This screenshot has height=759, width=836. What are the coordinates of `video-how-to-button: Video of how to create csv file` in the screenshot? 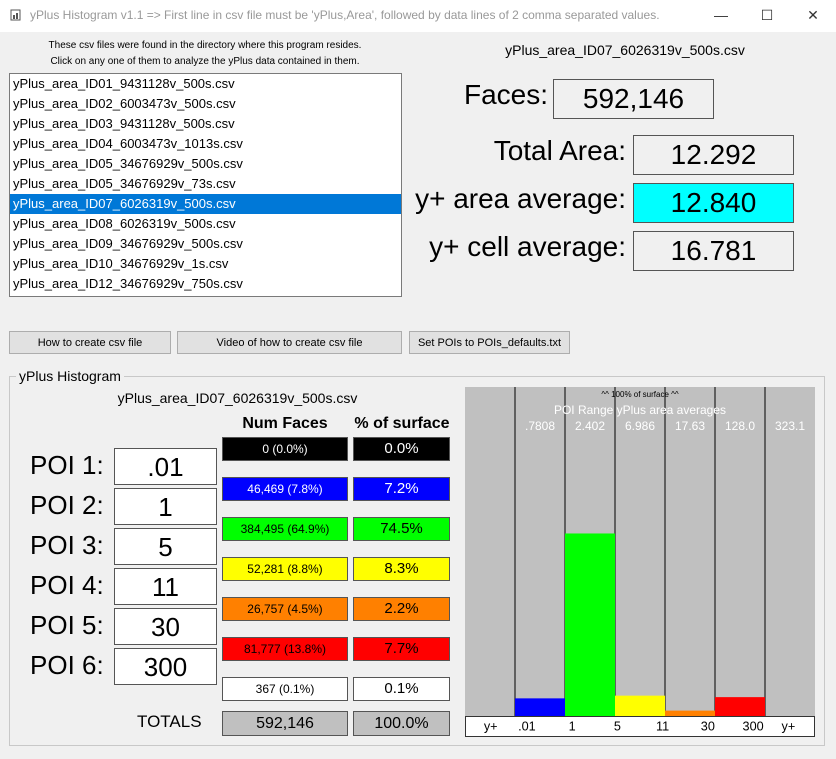 It's located at (289, 342).